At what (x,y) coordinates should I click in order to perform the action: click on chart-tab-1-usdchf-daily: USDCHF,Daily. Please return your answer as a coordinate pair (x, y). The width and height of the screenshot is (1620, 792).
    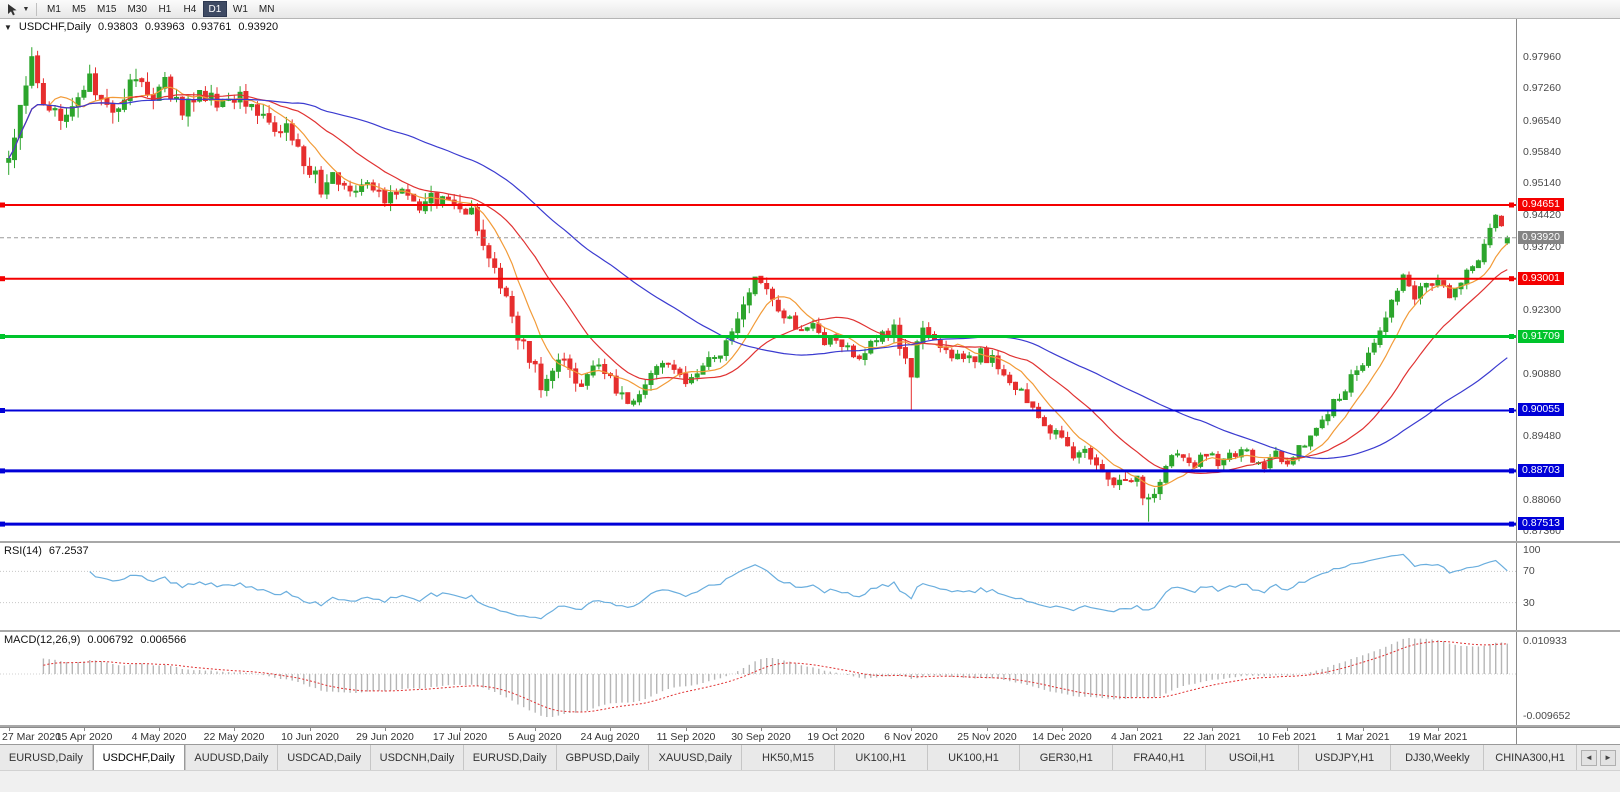
    Looking at the image, I should click on (139, 757).